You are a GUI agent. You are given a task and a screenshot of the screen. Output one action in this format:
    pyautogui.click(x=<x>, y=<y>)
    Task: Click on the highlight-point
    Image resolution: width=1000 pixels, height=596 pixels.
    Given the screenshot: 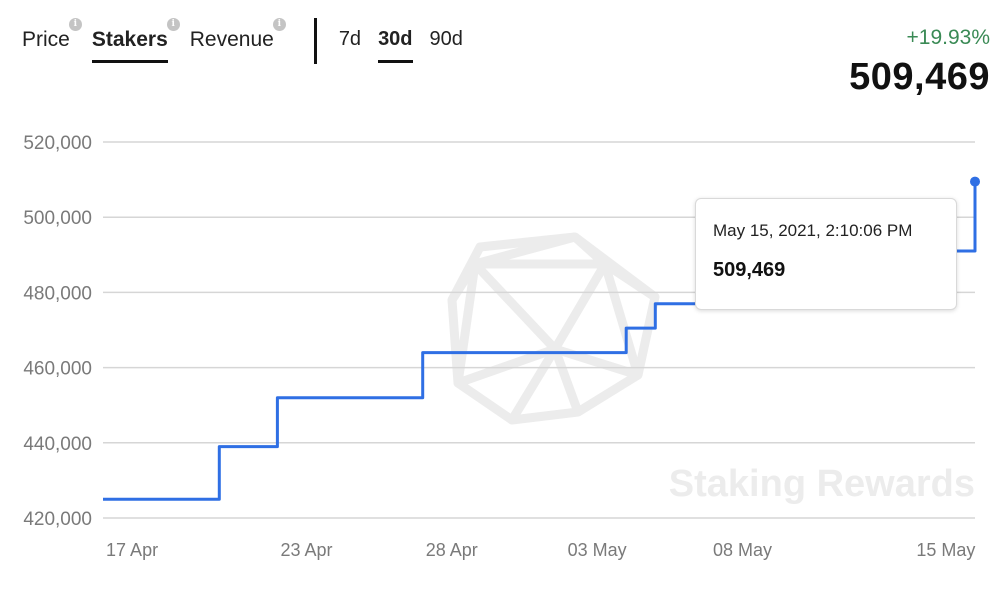 What is the action you would take?
    pyautogui.click(x=975, y=181)
    